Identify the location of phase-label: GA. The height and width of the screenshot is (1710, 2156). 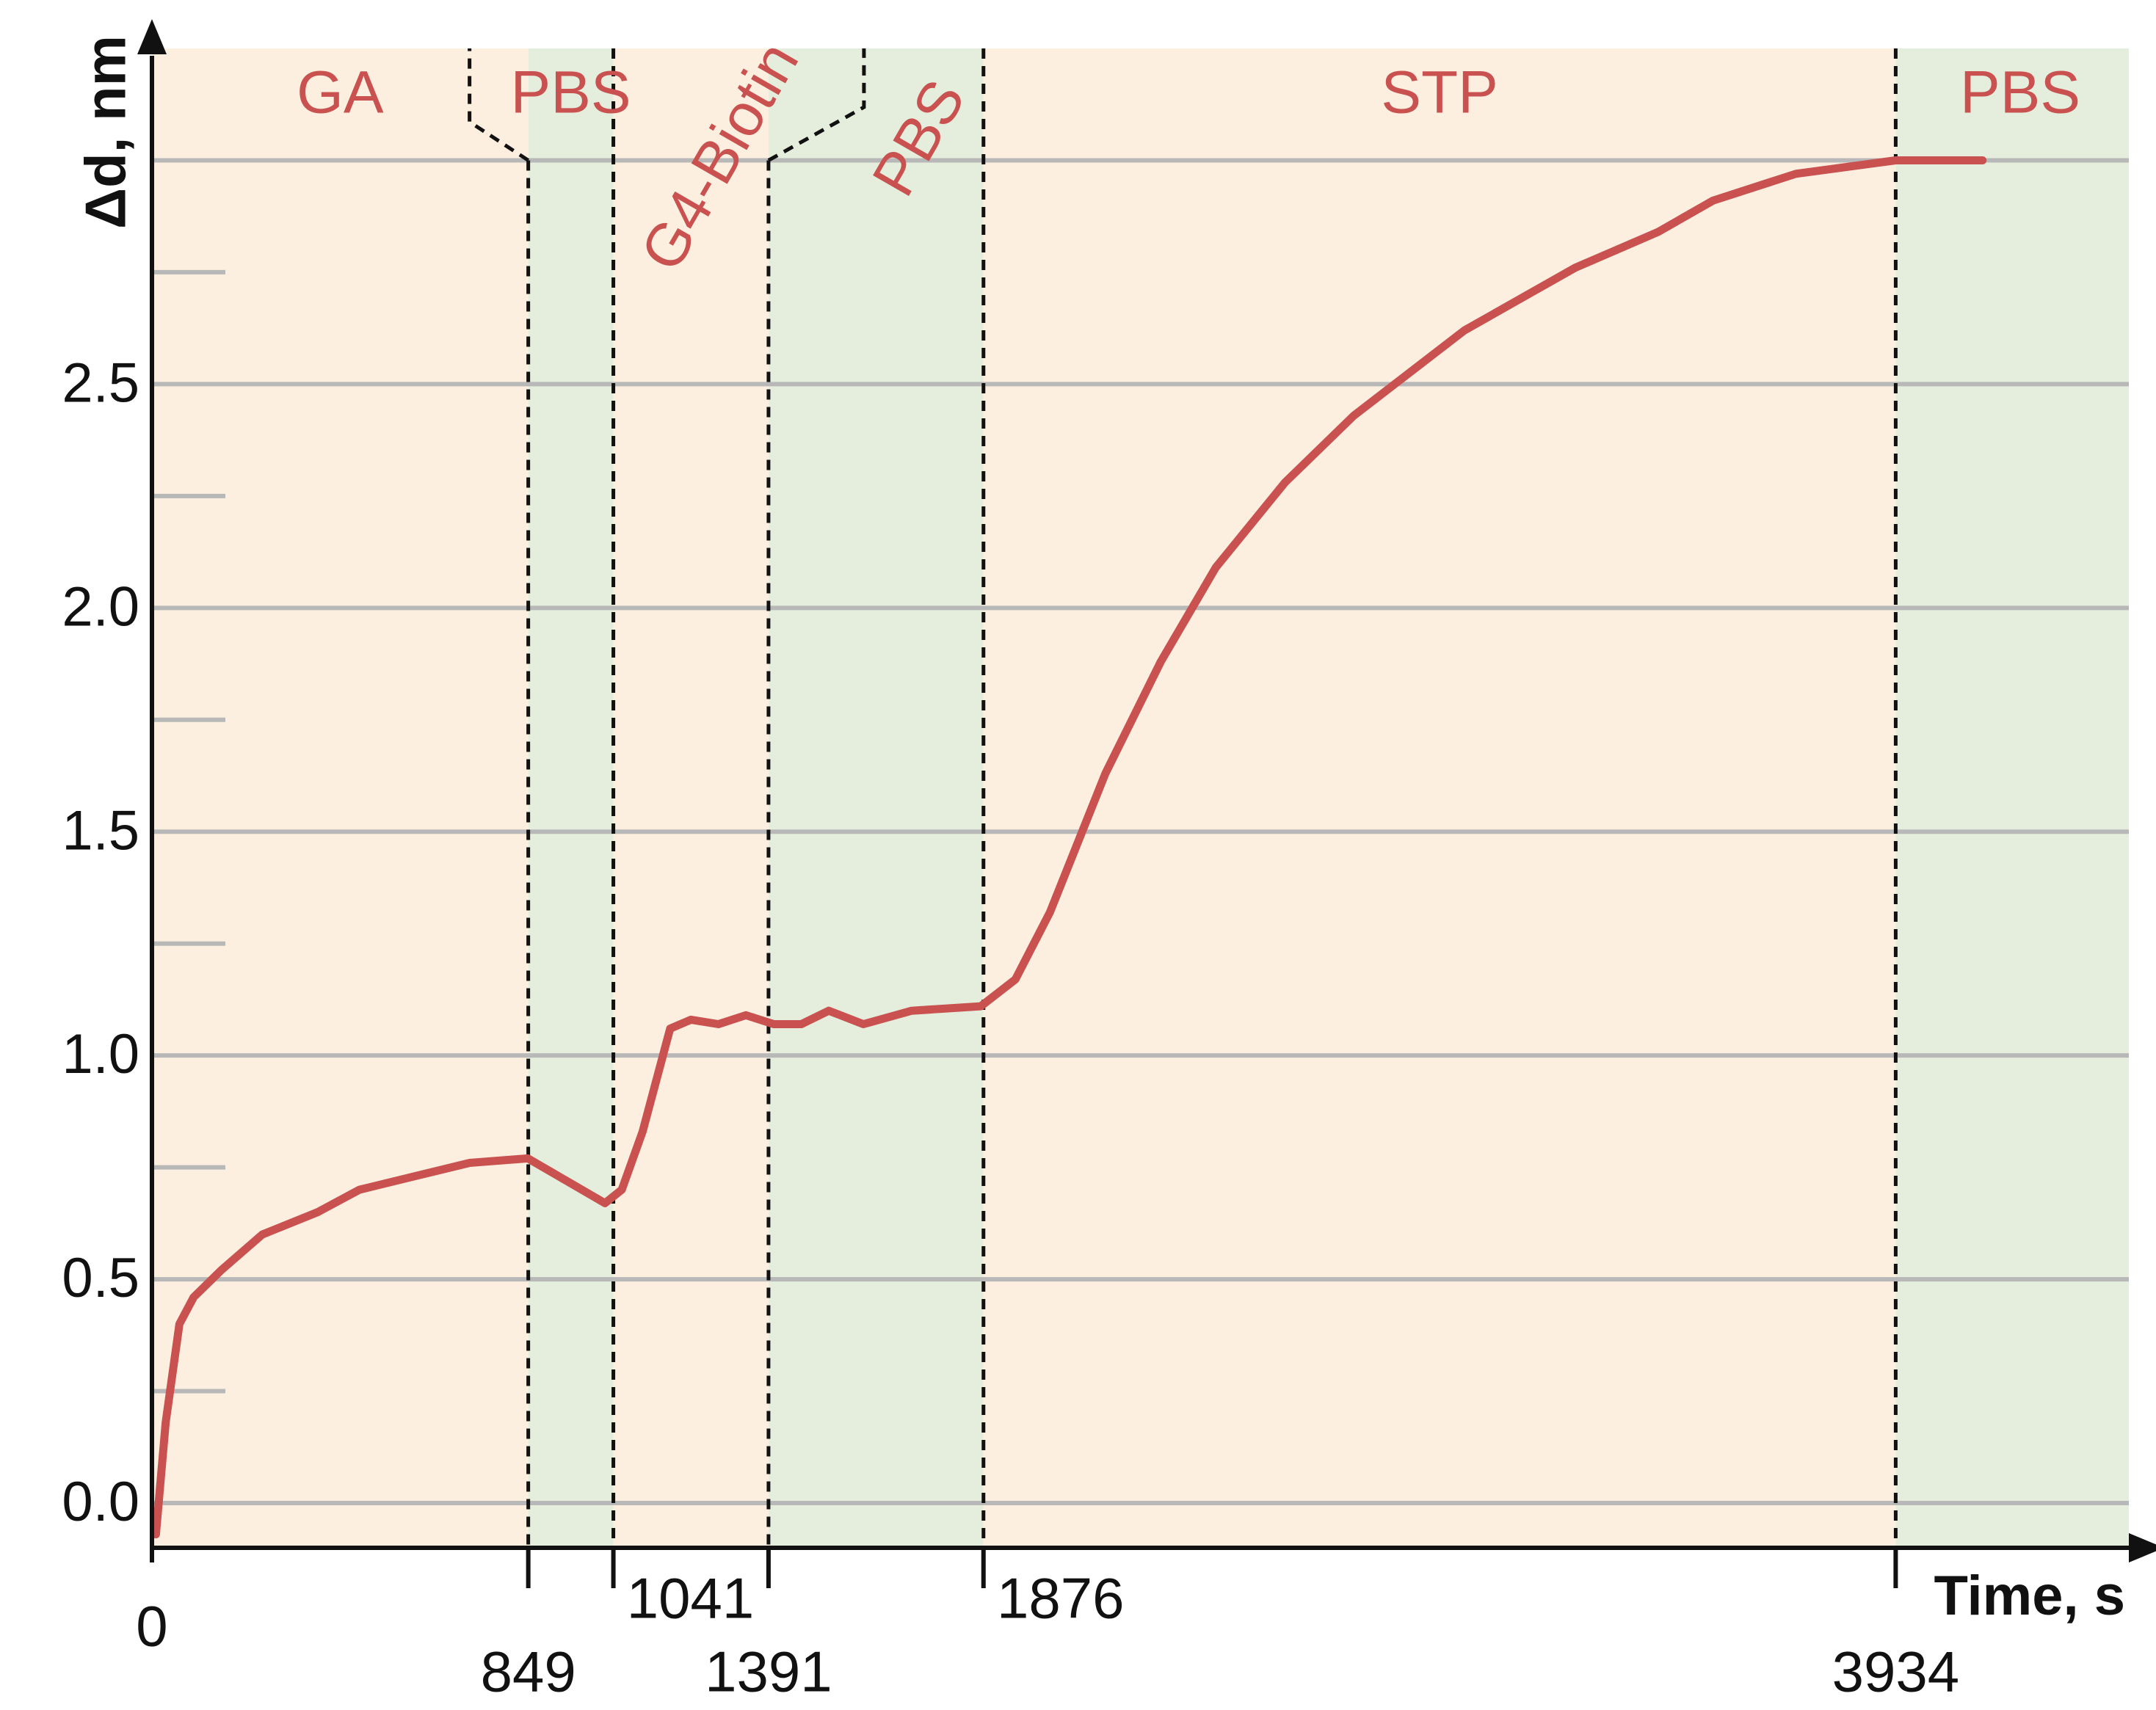
(340, 92).